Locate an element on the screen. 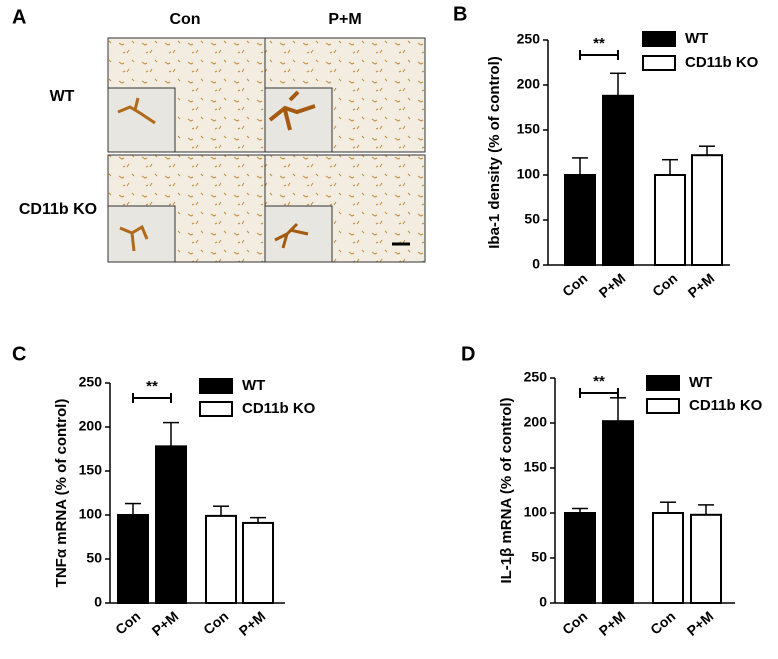 The width and height of the screenshot is (778, 659). panel-label: C is located at coordinates (19, 354).